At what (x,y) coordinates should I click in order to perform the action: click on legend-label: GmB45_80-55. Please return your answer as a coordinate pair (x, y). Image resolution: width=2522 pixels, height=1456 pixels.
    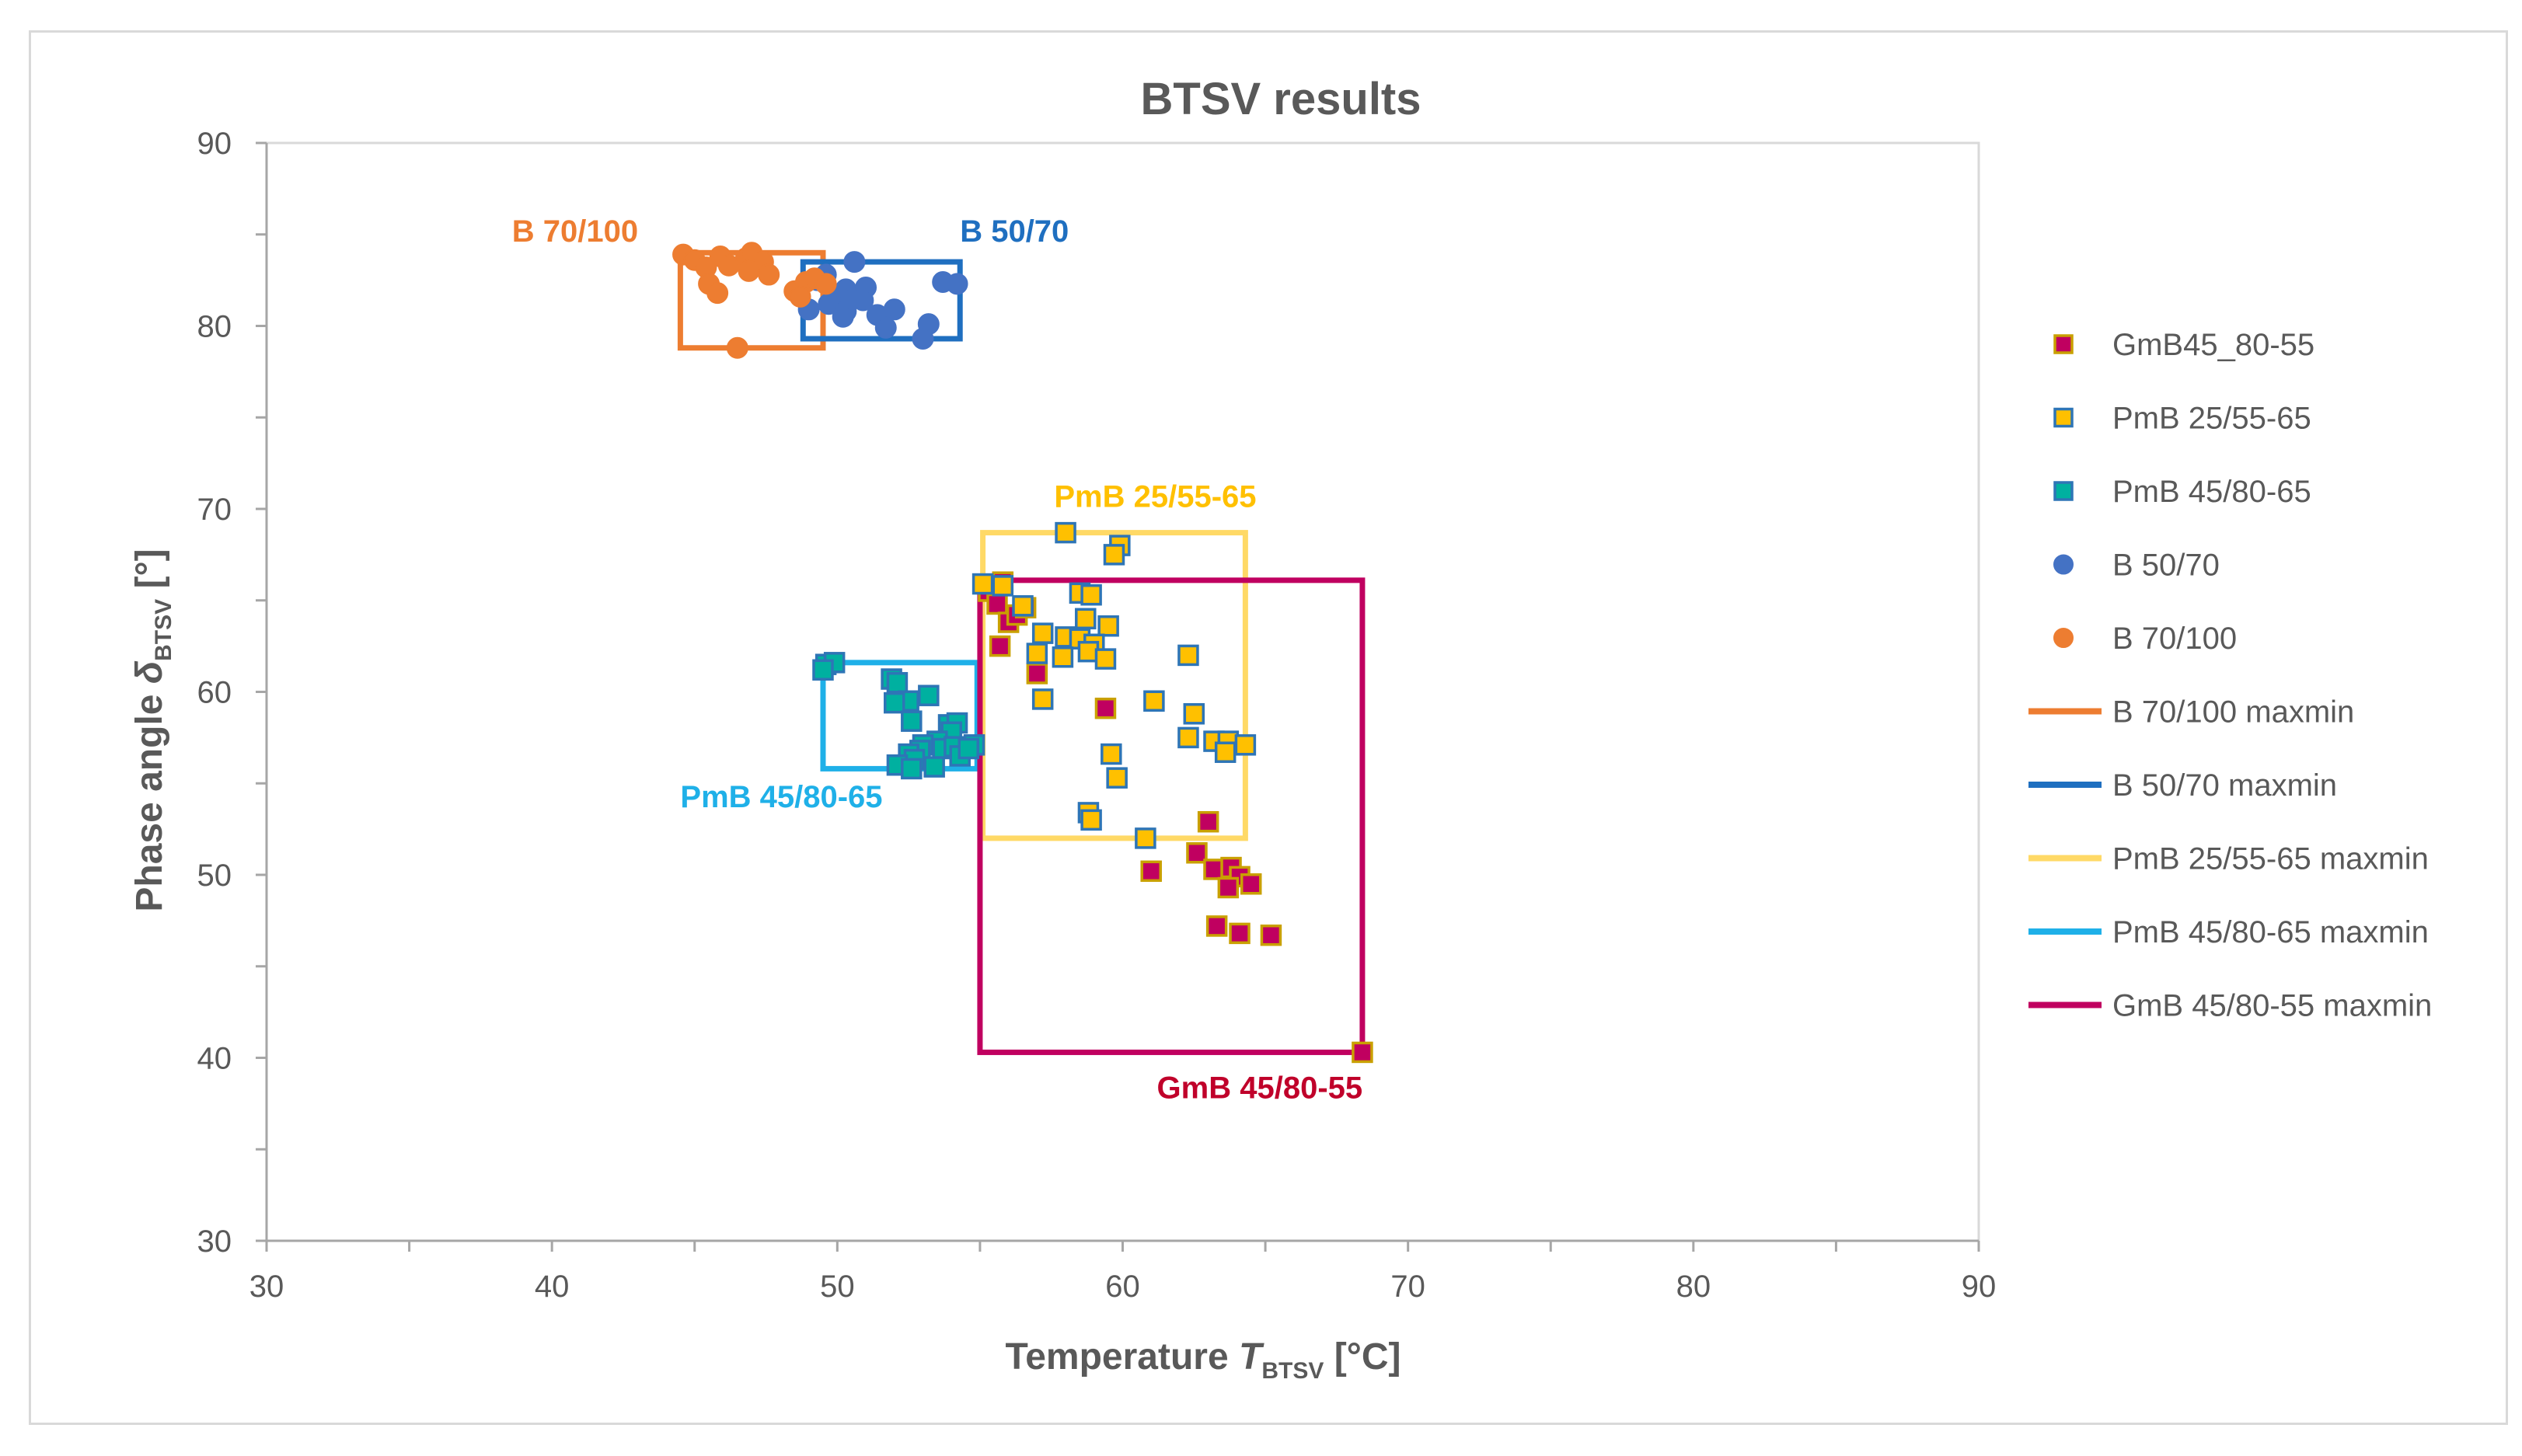
    Looking at the image, I should click on (2213, 345).